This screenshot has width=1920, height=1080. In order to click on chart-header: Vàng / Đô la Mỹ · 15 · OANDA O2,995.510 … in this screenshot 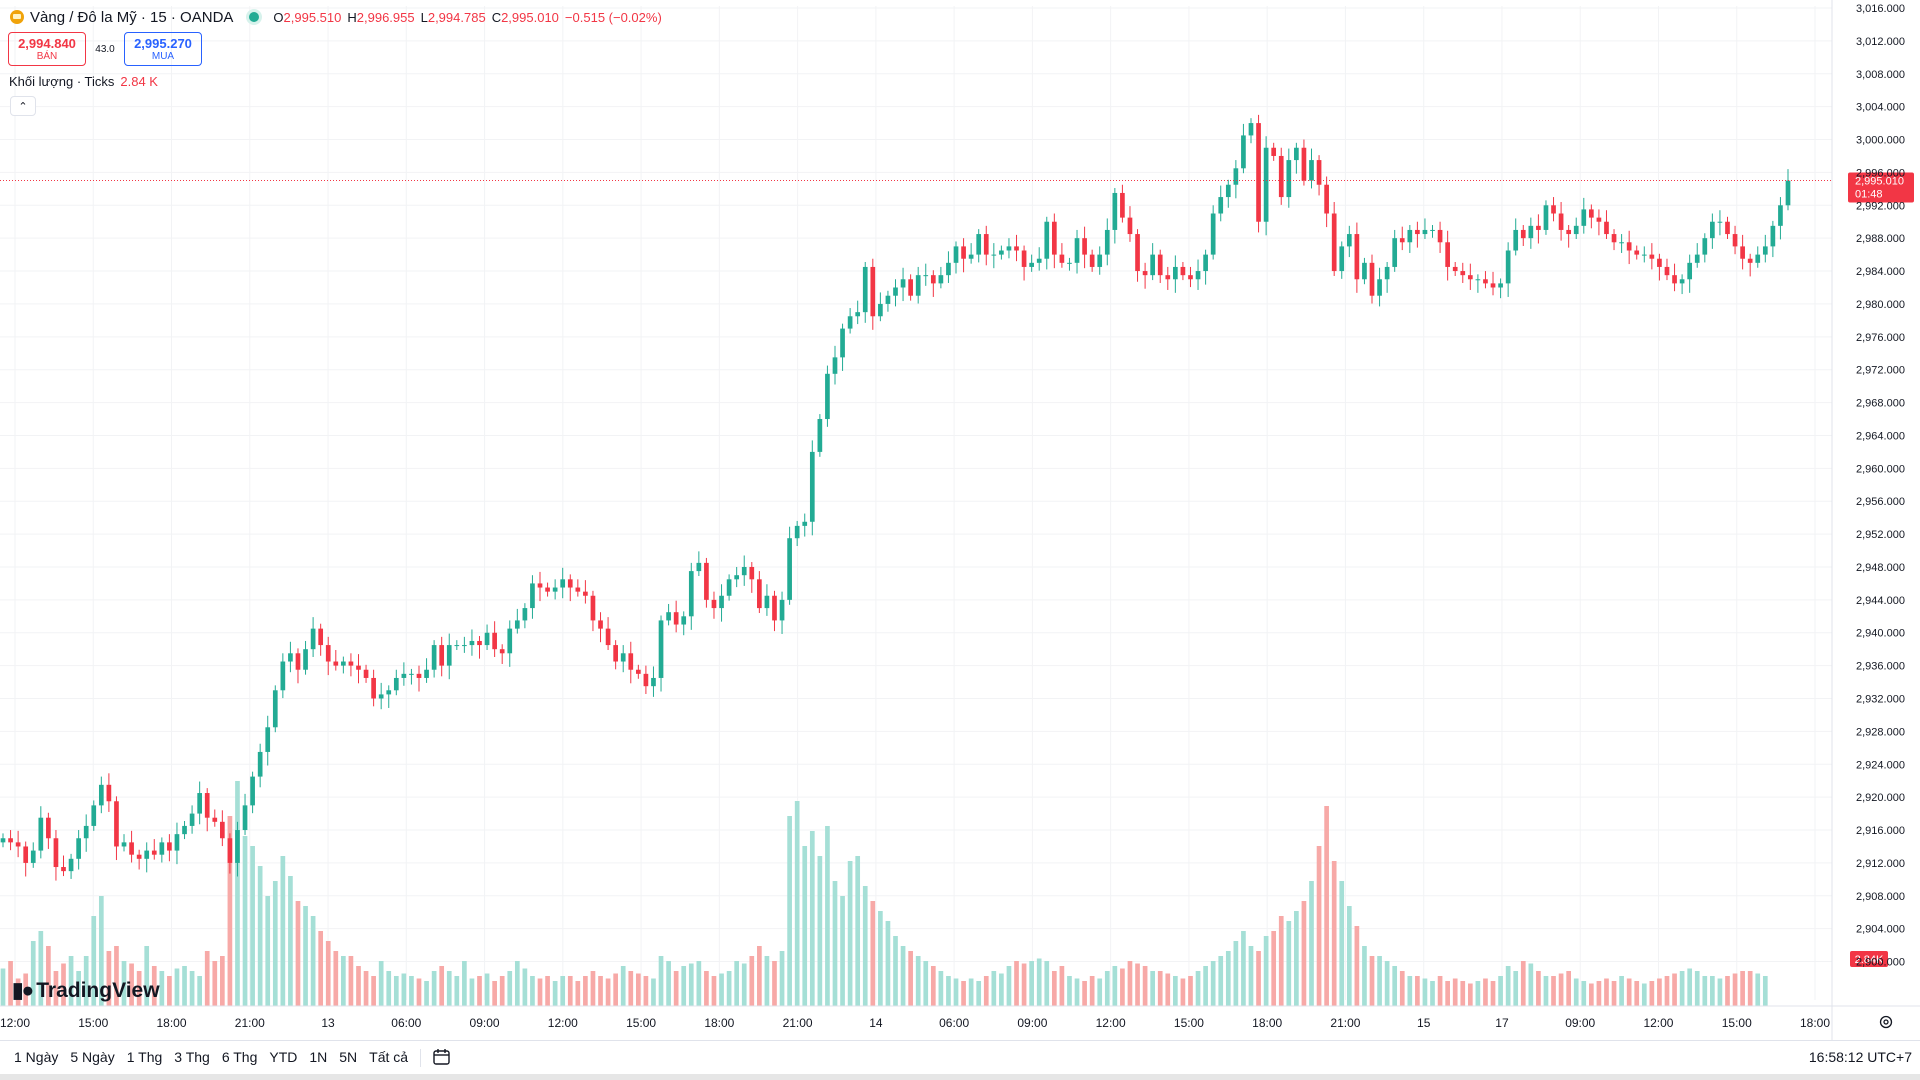, I will do `click(336, 17)`.